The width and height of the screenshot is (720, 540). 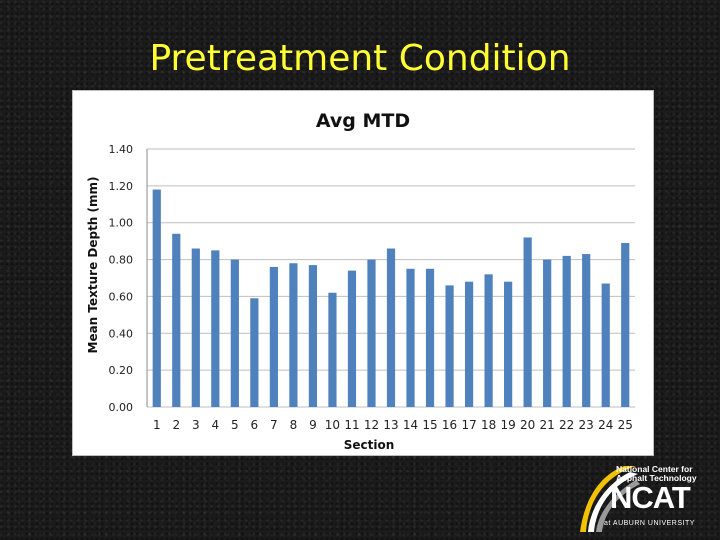 What do you see at coordinates (429, 425) in the screenshot?
I see `x-tick-label: 15` at bounding box center [429, 425].